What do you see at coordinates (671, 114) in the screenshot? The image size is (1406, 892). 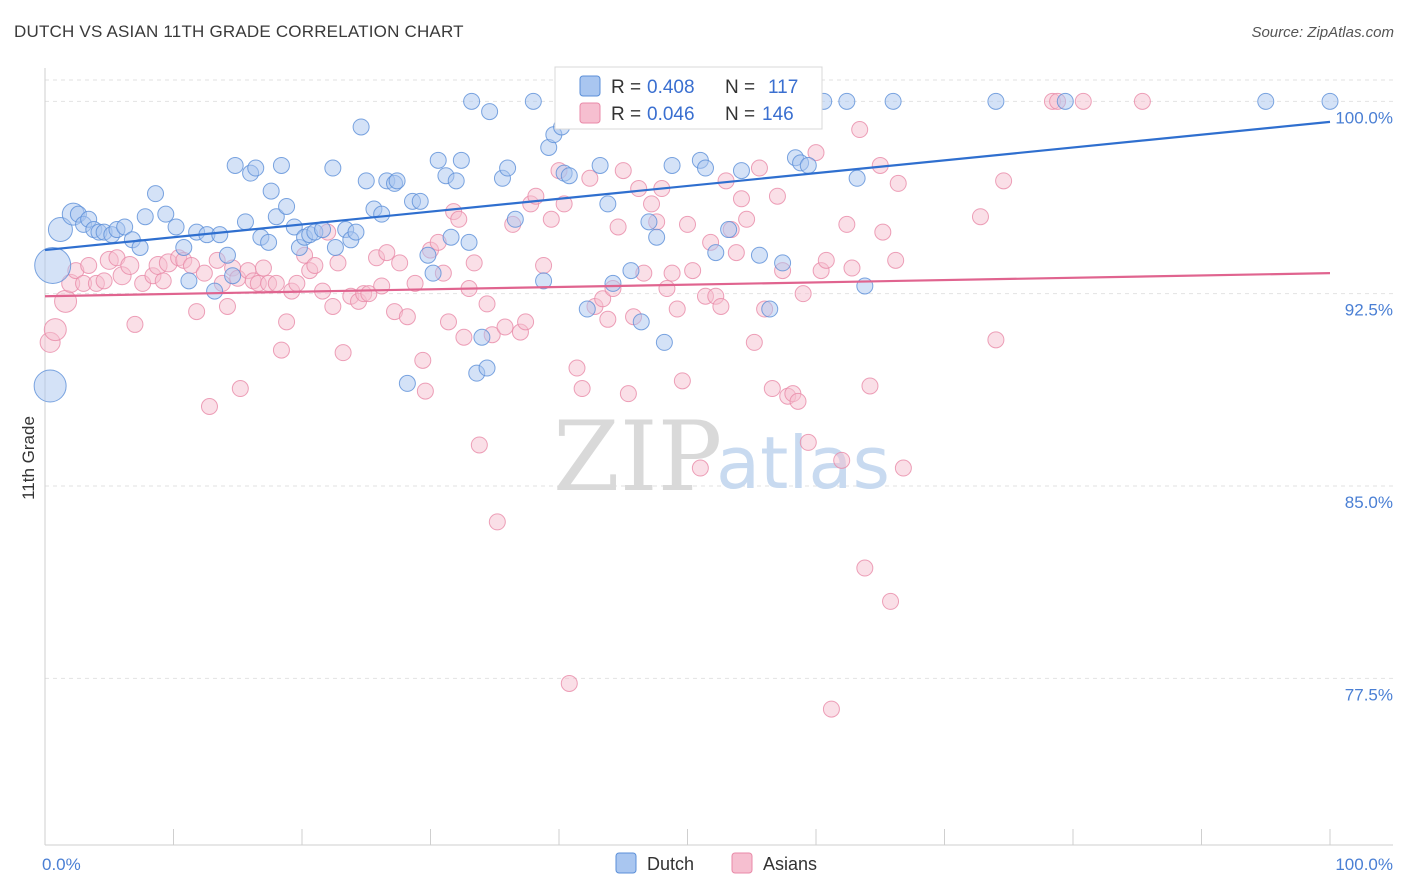 I see `asian-r-value: 0.046` at bounding box center [671, 114].